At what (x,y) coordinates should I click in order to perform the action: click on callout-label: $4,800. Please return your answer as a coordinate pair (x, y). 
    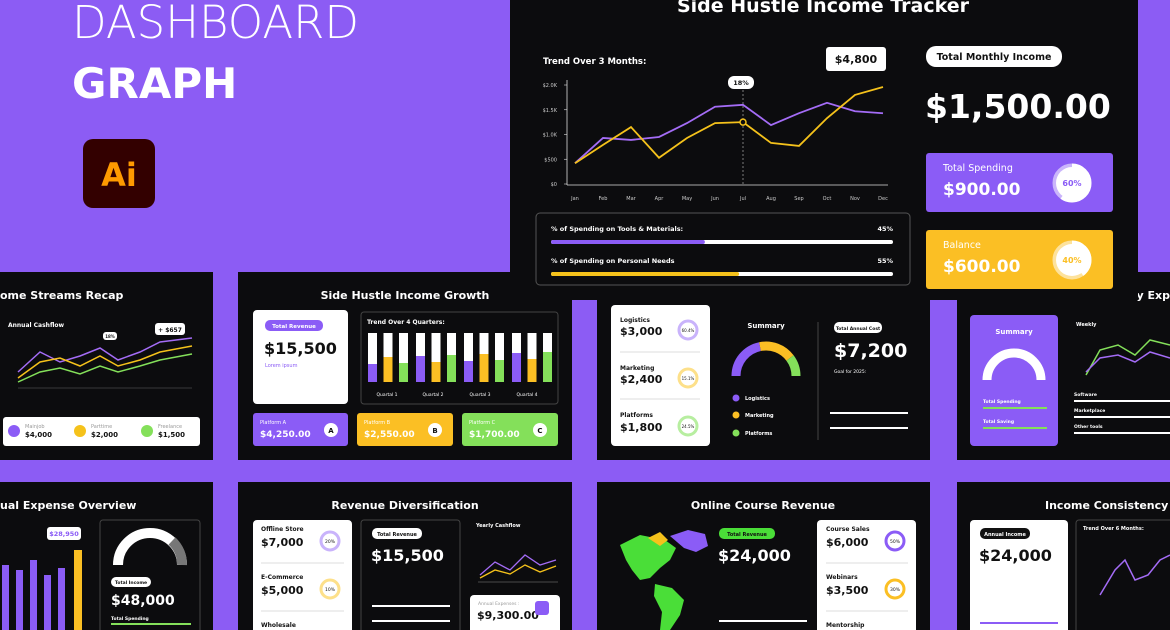
    Looking at the image, I should click on (856, 59).